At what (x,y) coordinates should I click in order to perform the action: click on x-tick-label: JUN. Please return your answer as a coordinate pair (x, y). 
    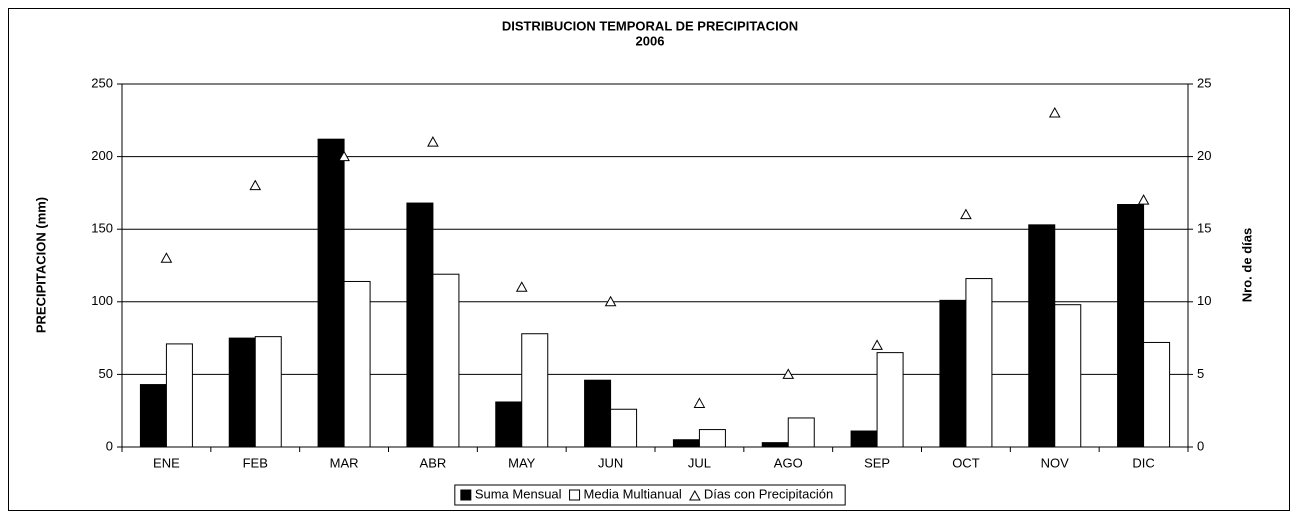
    Looking at the image, I should click on (610, 462).